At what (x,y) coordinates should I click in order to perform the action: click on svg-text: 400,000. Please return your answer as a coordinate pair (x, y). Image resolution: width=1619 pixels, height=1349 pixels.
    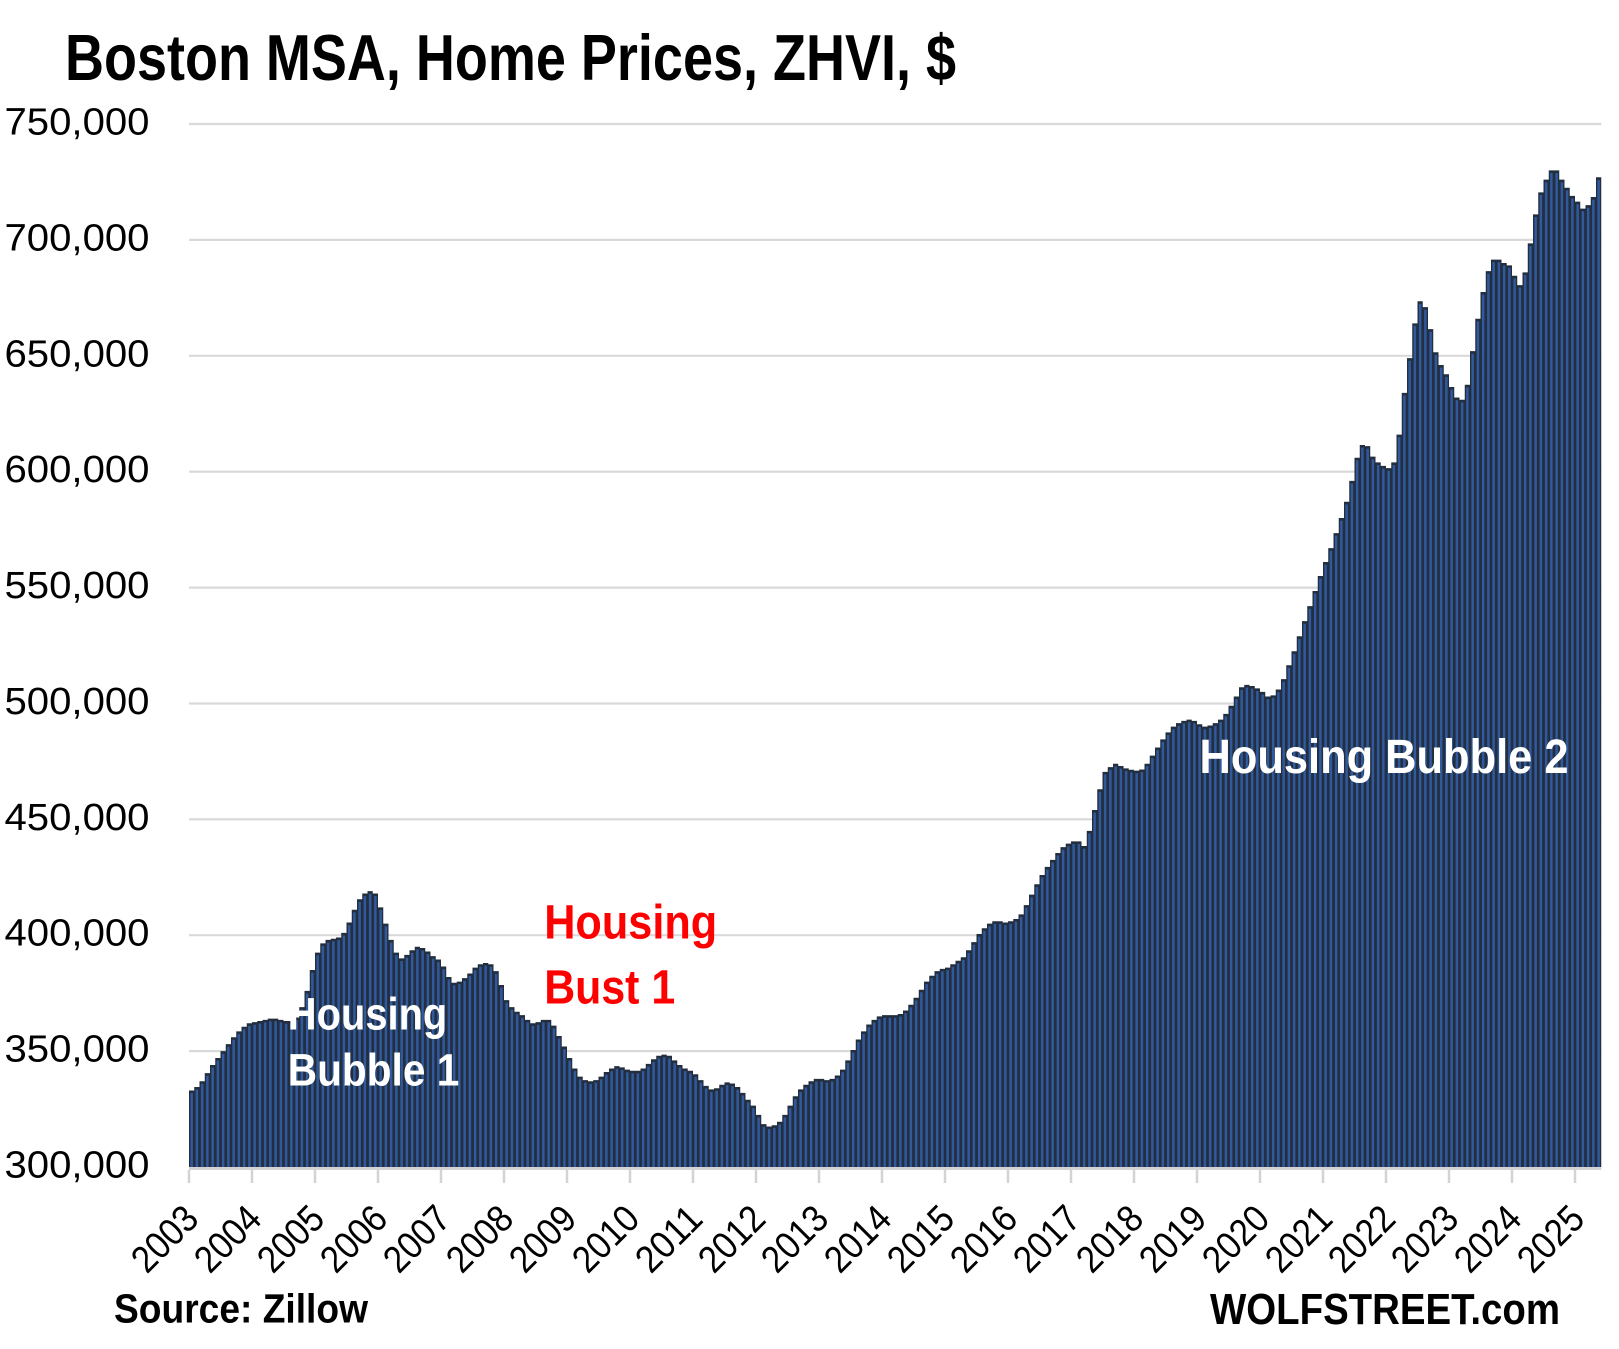
    Looking at the image, I should click on (77, 934).